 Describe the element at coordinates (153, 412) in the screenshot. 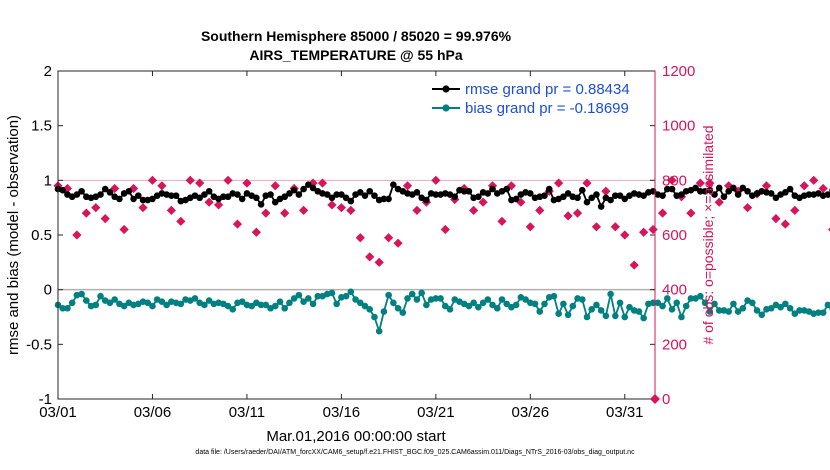

I see `x-tick-label: 03/06` at that location.